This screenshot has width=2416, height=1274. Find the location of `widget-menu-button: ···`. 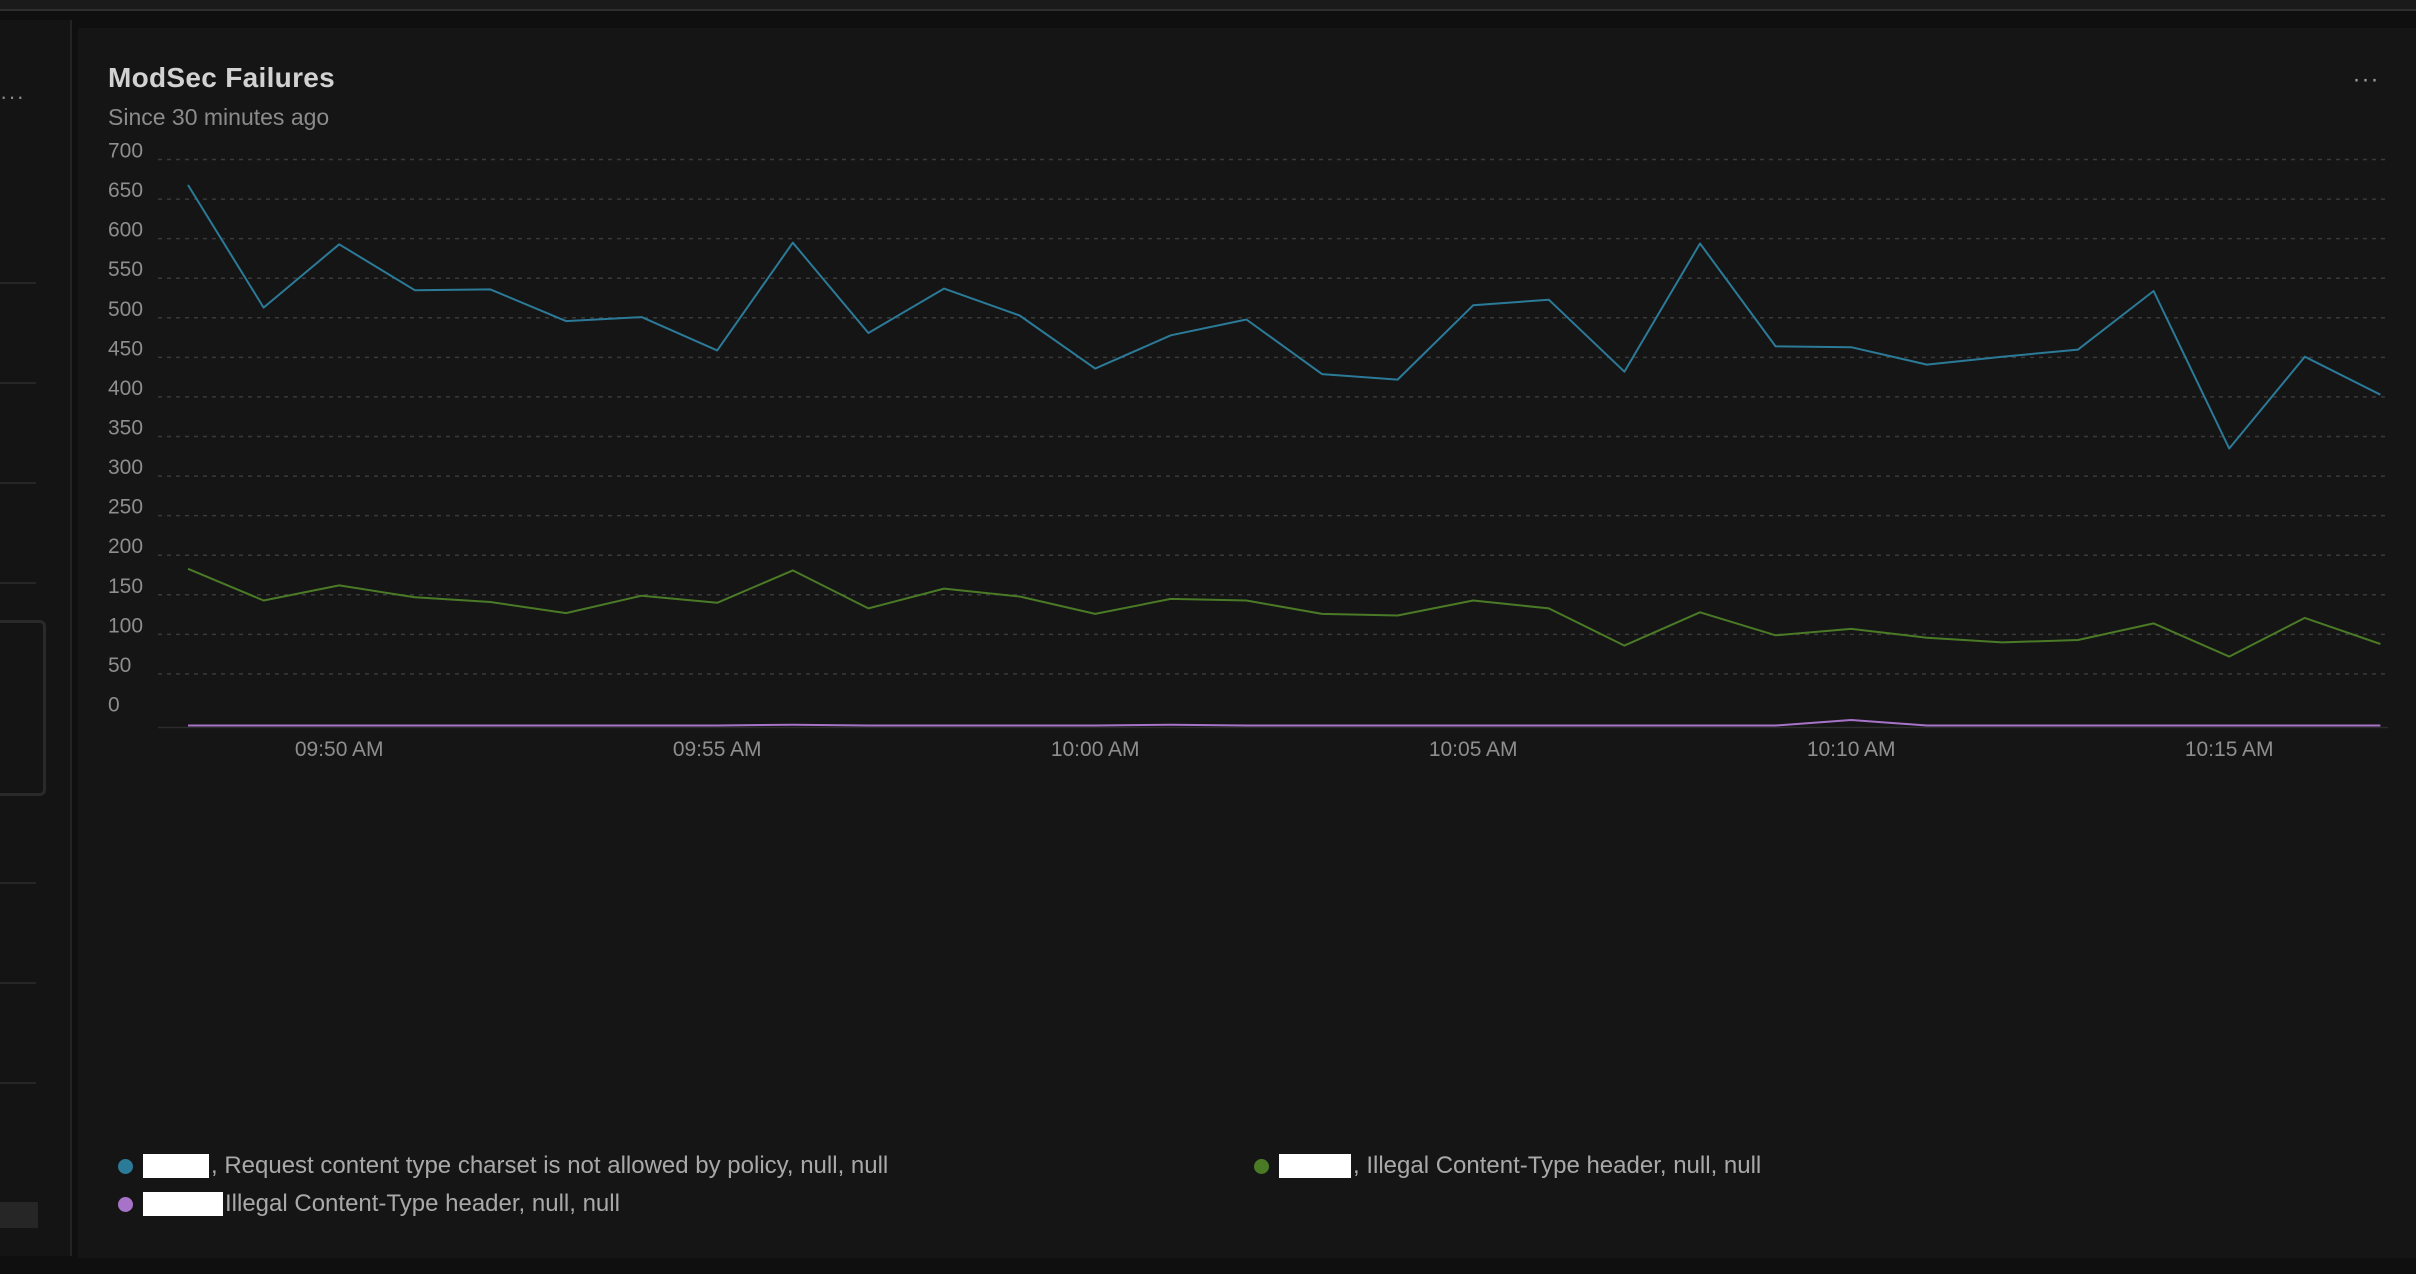

widget-menu-button: ··· is located at coordinates (2366, 79).